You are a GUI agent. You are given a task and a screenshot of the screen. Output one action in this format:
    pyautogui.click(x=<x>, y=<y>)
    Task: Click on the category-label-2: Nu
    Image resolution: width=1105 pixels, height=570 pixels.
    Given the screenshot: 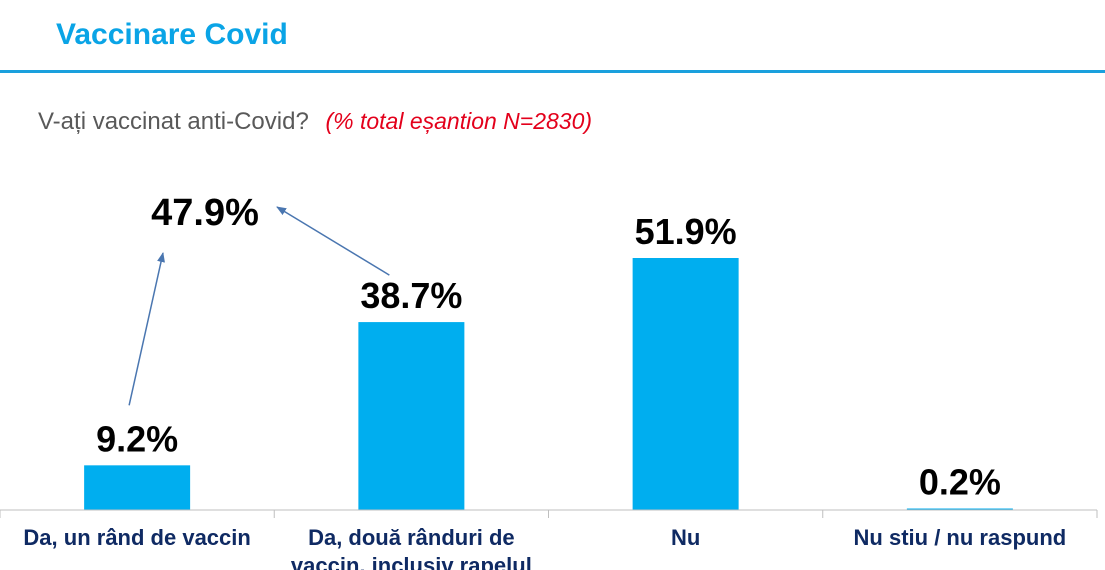 What is the action you would take?
    pyautogui.click(x=685, y=537)
    